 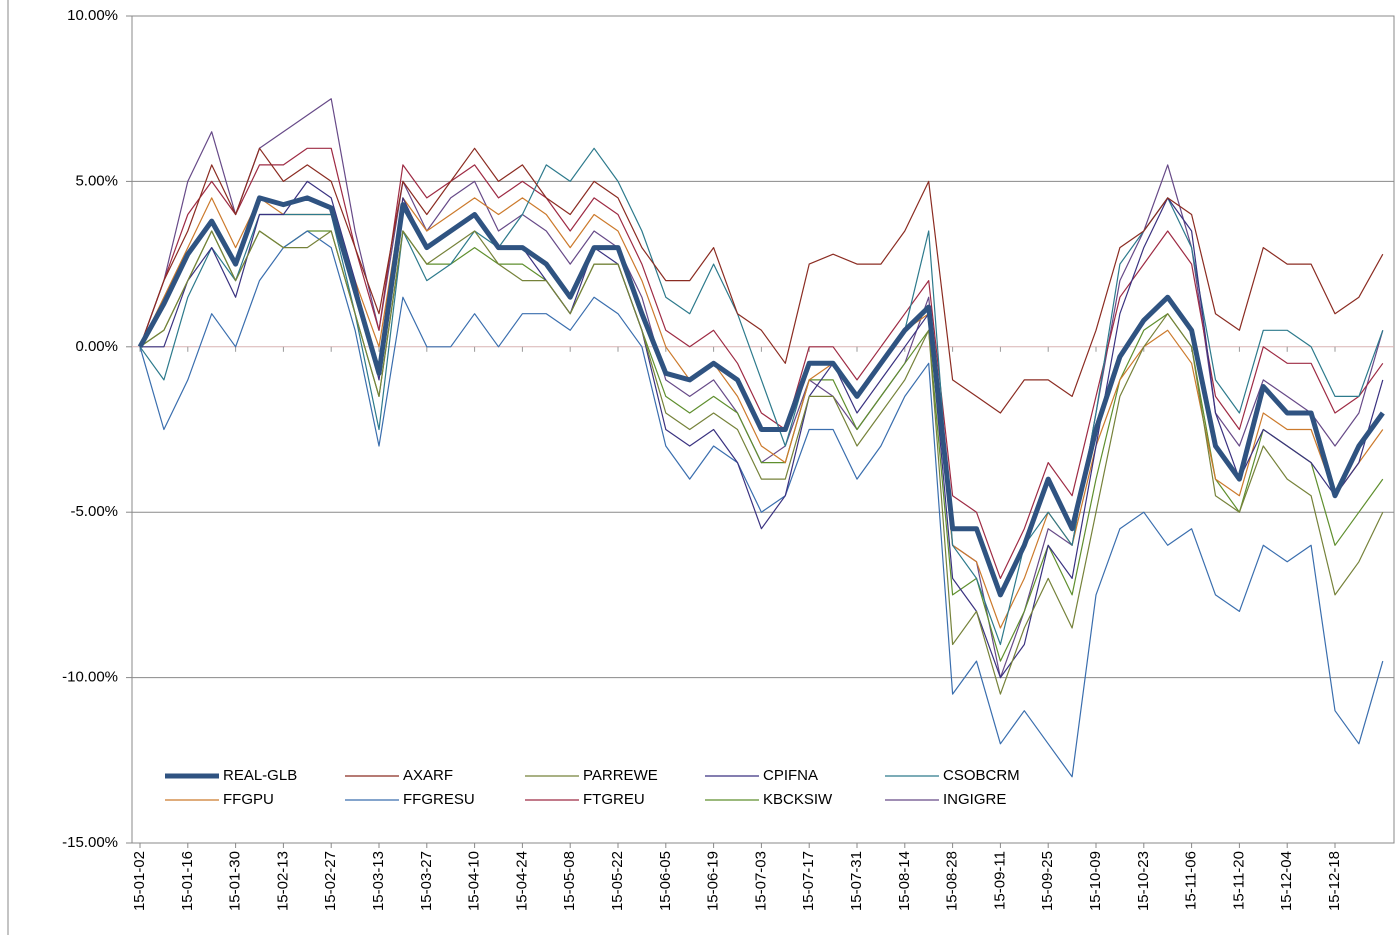 I want to click on x-tick-label: 15-03-27, so click(x=426, y=881).